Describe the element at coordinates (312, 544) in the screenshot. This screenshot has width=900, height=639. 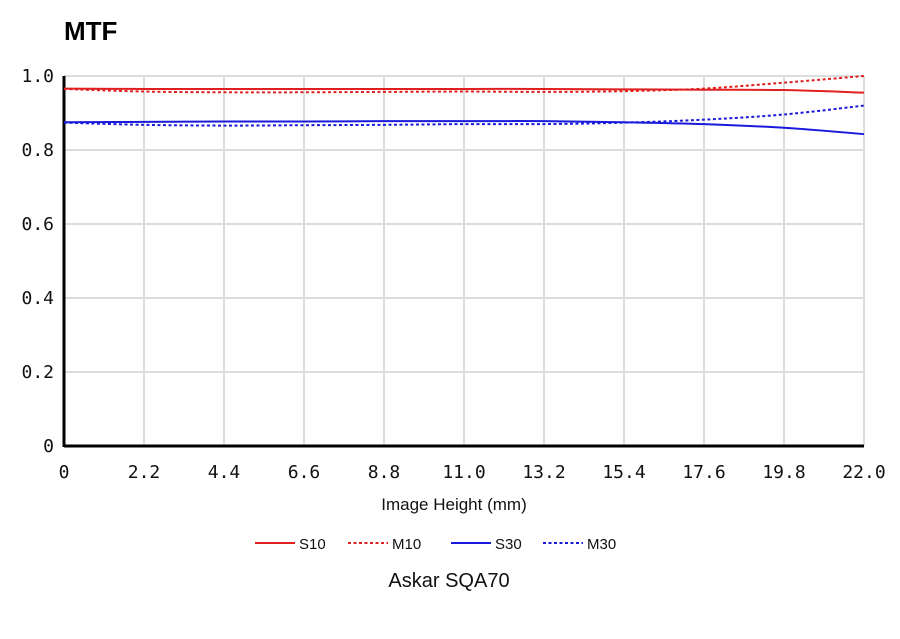
I see `legend-label-s10: S10` at that location.